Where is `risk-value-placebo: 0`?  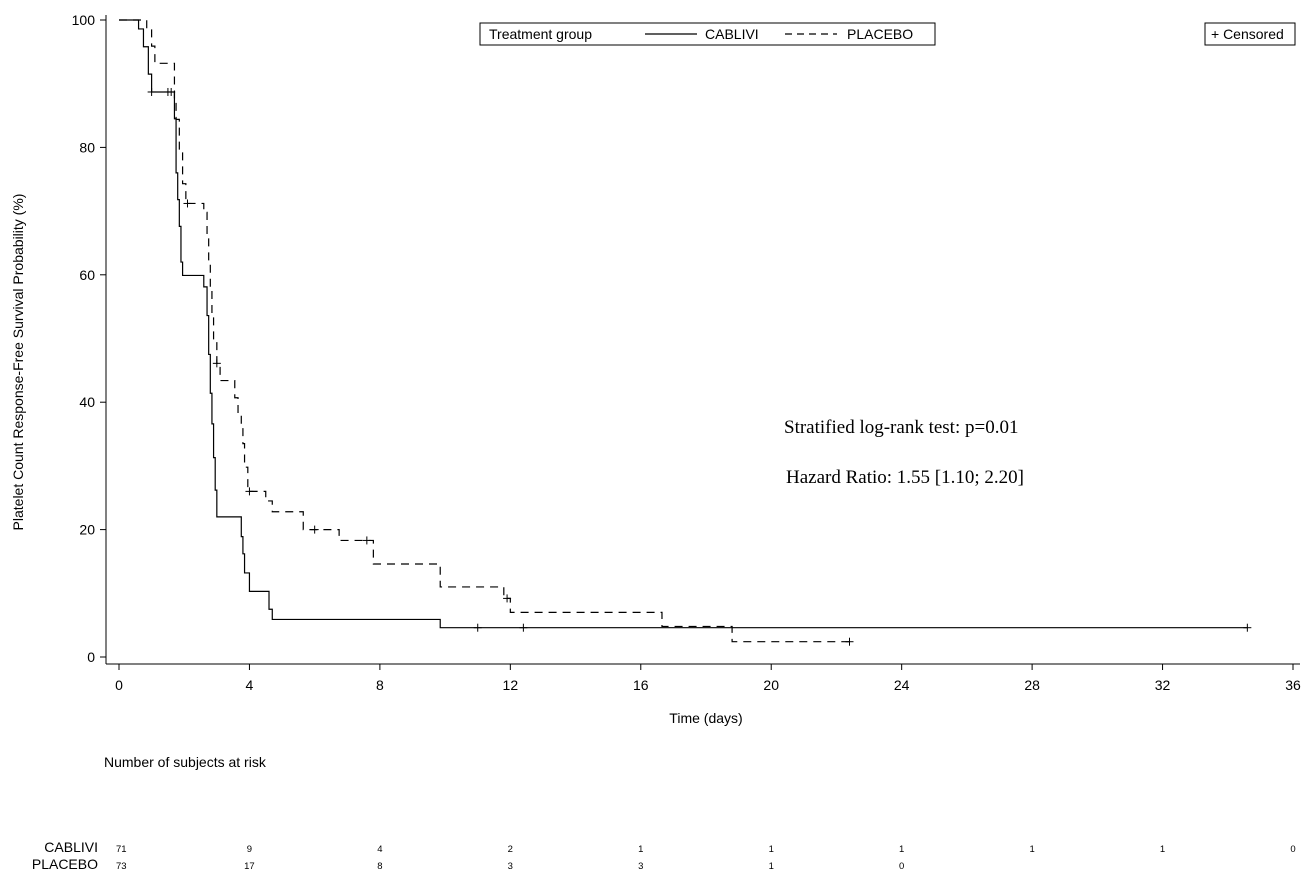
risk-value-placebo: 0 is located at coordinates (901, 866).